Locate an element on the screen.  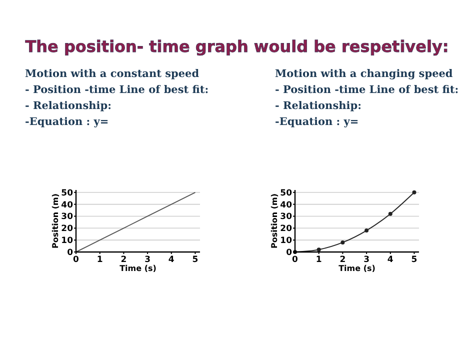
line-series is located at coordinates (136, 222).